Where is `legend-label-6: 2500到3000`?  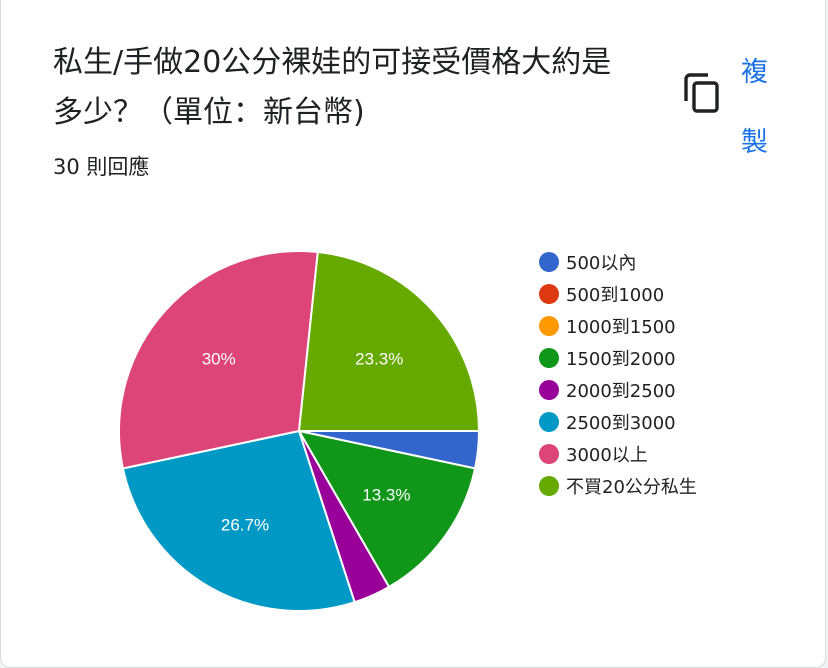
legend-label-6: 2500到3000 is located at coordinates (621, 423).